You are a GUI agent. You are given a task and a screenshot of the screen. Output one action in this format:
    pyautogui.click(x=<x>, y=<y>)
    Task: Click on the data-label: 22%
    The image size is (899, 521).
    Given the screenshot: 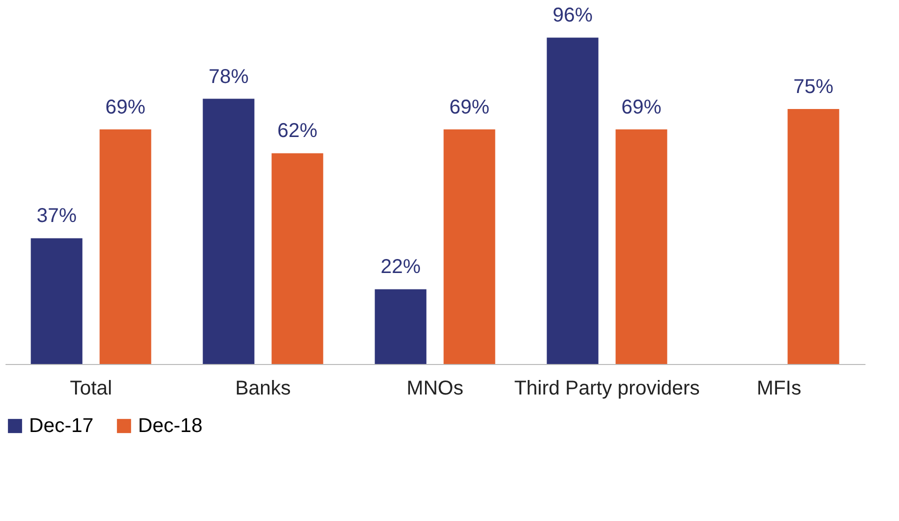 What is the action you would take?
    pyautogui.click(x=400, y=267)
    